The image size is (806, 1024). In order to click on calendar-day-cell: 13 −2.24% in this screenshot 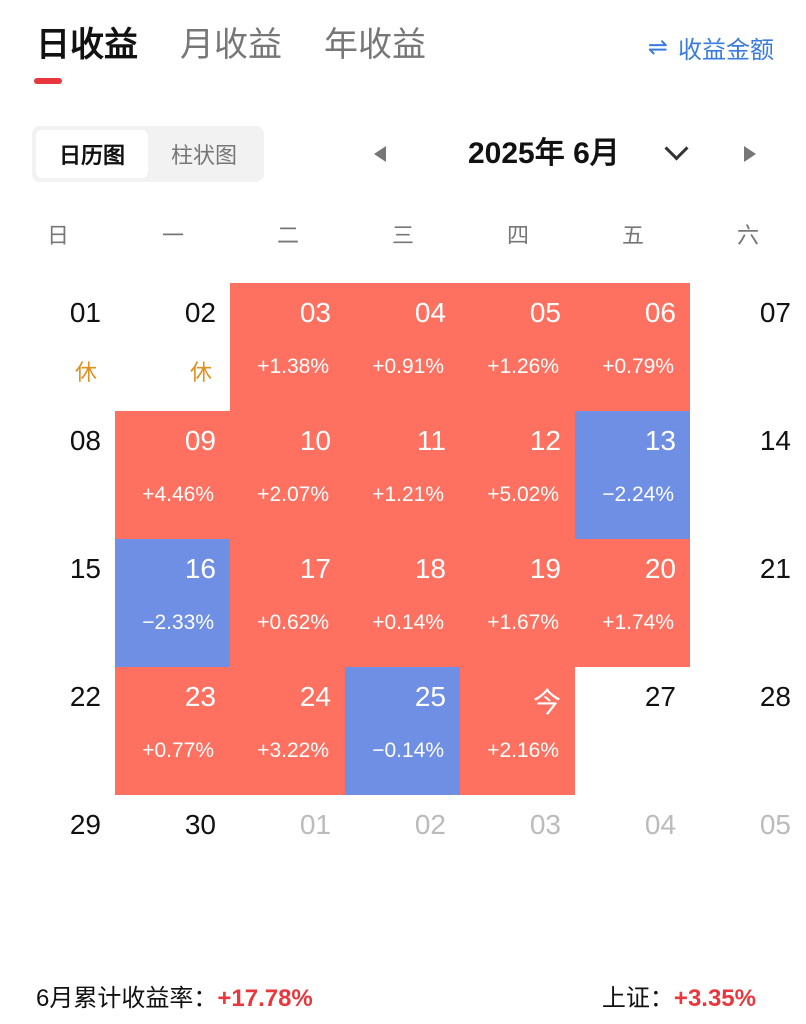, I will do `click(632, 475)`.